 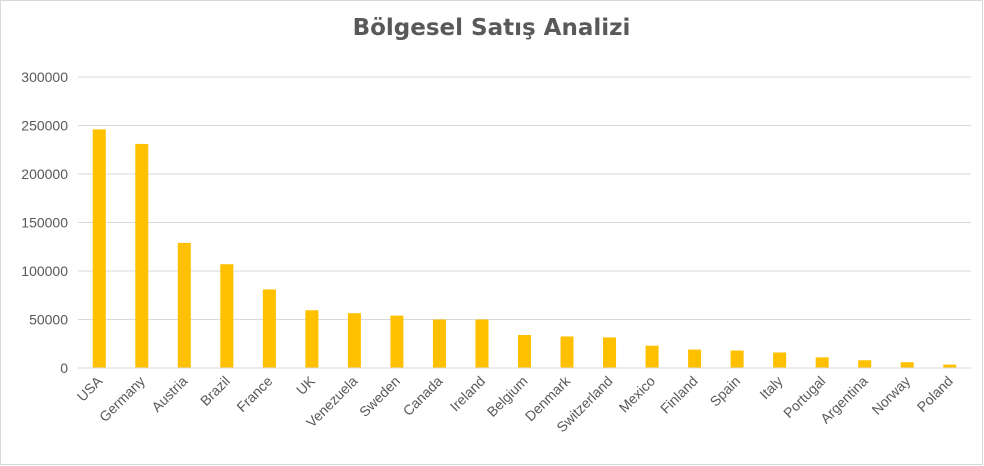 I want to click on bar-germany, so click(x=142, y=255).